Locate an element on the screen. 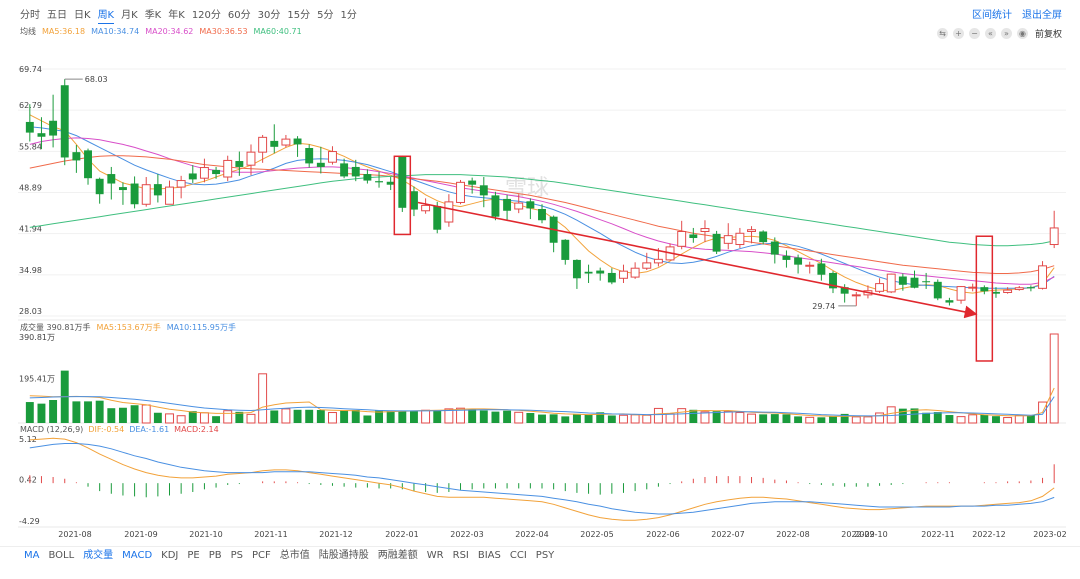 The width and height of the screenshot is (1080, 579). date-tick-label: 2022-08 is located at coordinates (792, 534).